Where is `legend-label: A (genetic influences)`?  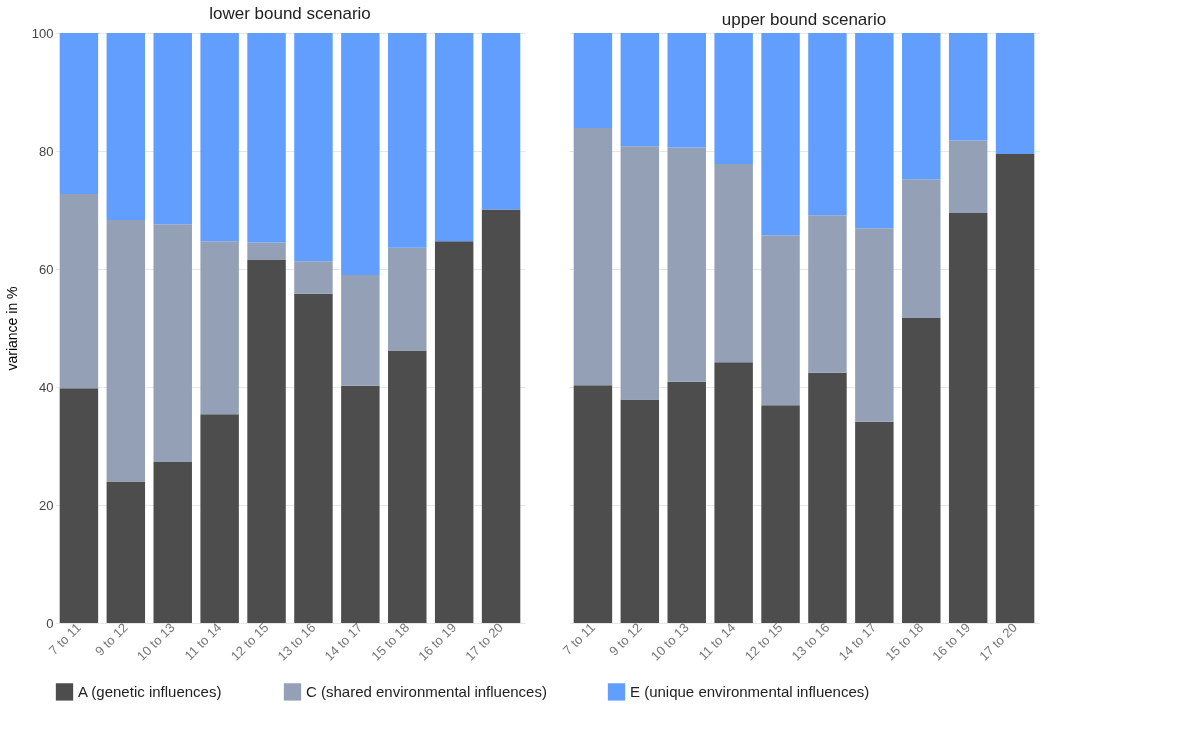 legend-label: A (genetic influences) is located at coordinates (150, 691).